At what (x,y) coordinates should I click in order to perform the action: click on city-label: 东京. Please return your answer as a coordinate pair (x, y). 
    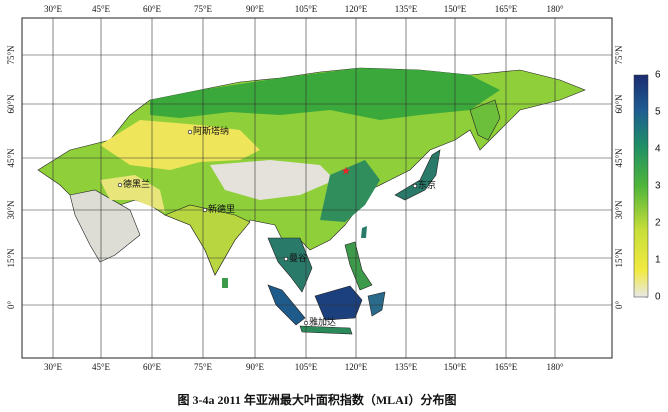
    Looking at the image, I should click on (427, 184).